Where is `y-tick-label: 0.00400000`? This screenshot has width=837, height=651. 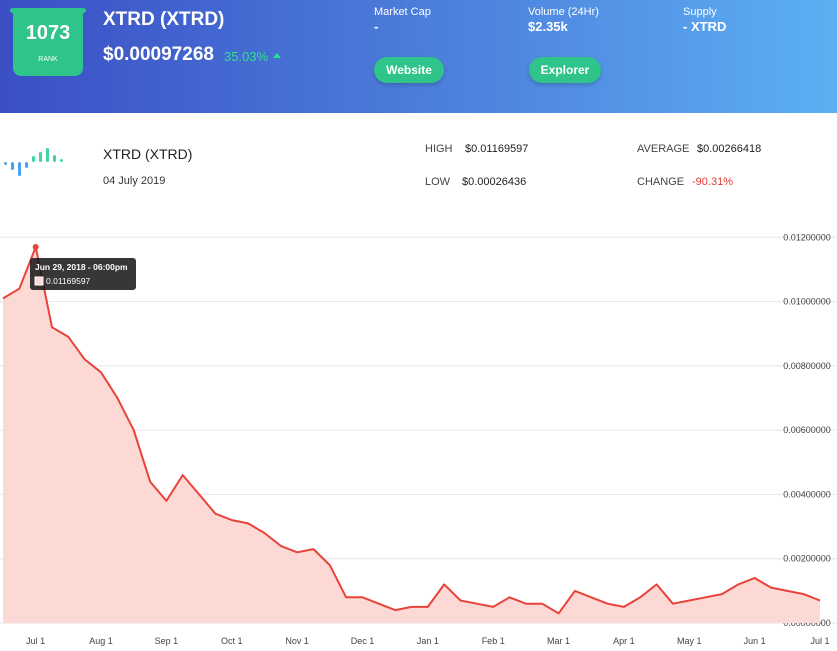
y-tick-label: 0.00400000 is located at coordinates (807, 494).